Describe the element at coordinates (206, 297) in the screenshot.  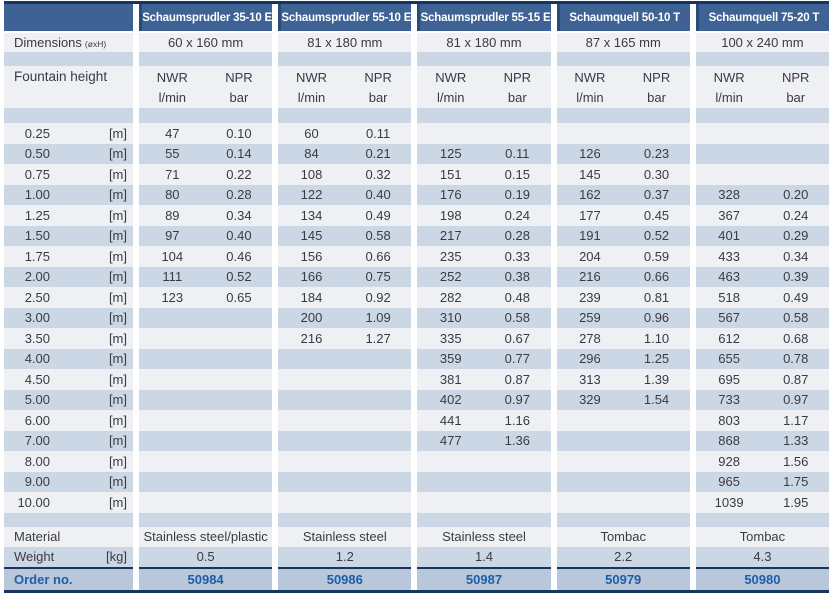
I see `height-row-values: 123 0.65` at that location.